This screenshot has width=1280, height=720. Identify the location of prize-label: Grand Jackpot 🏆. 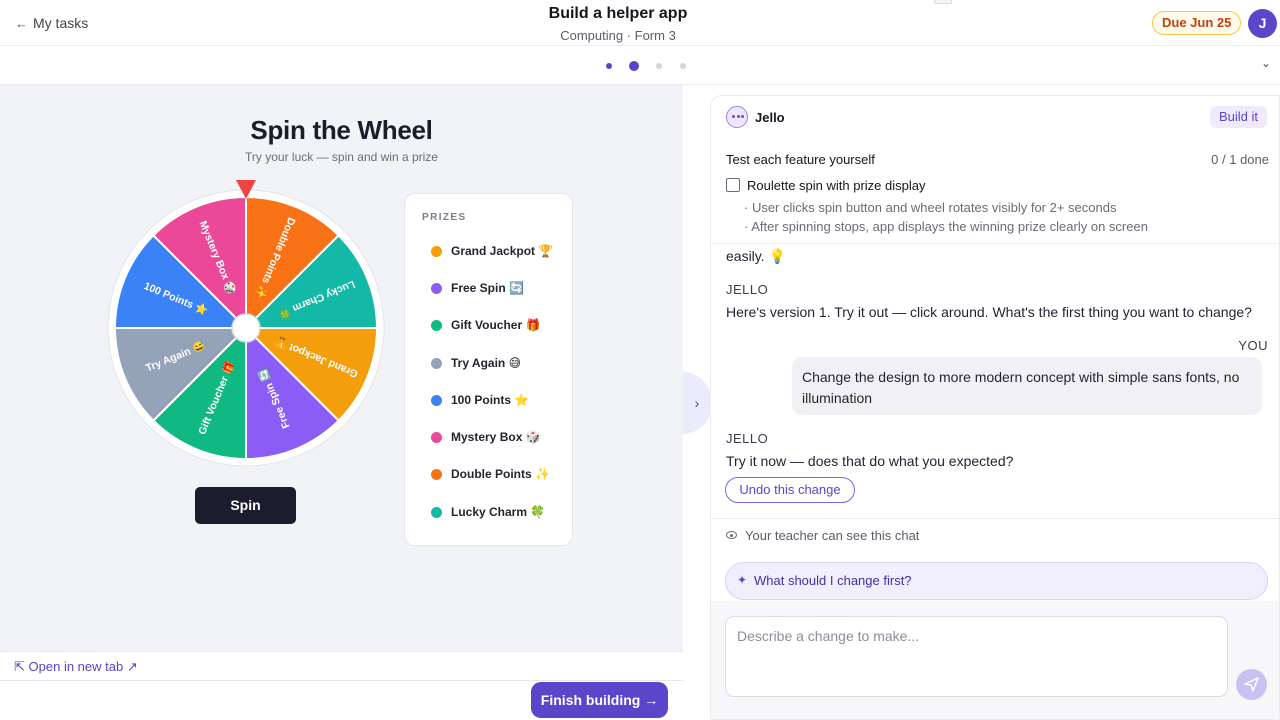
(502, 251).